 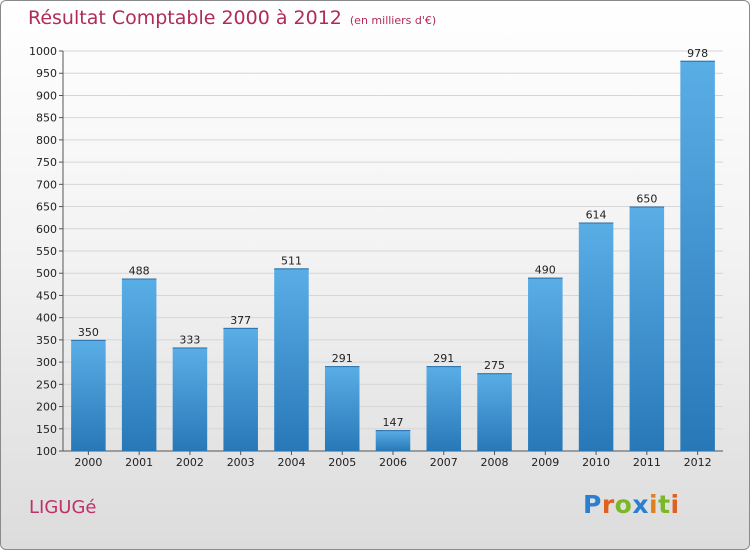 What do you see at coordinates (545, 270) in the screenshot?
I see `data-label: 490` at bounding box center [545, 270].